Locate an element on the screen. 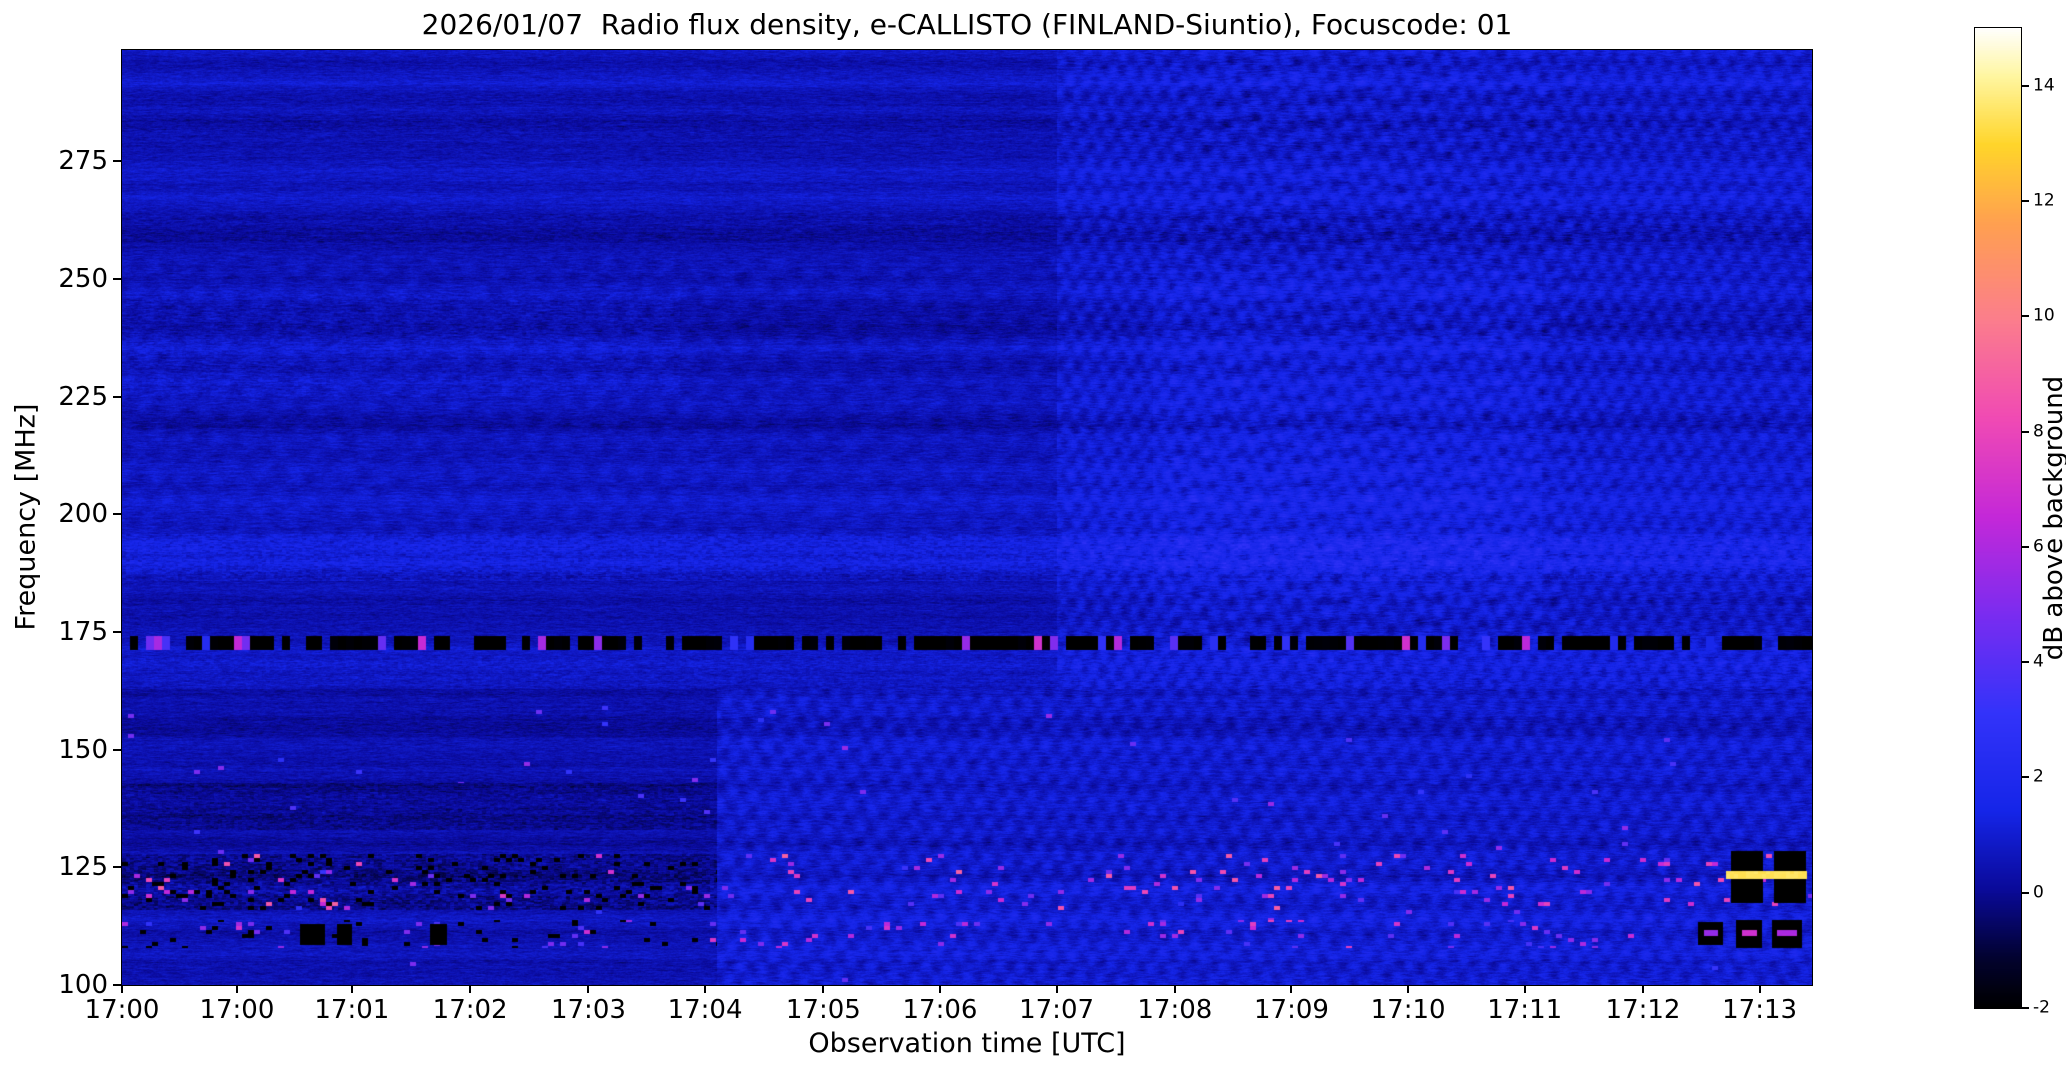 This screenshot has width=2066, height=1067. x-tick-label: 17:04 is located at coordinates (705, 1010).